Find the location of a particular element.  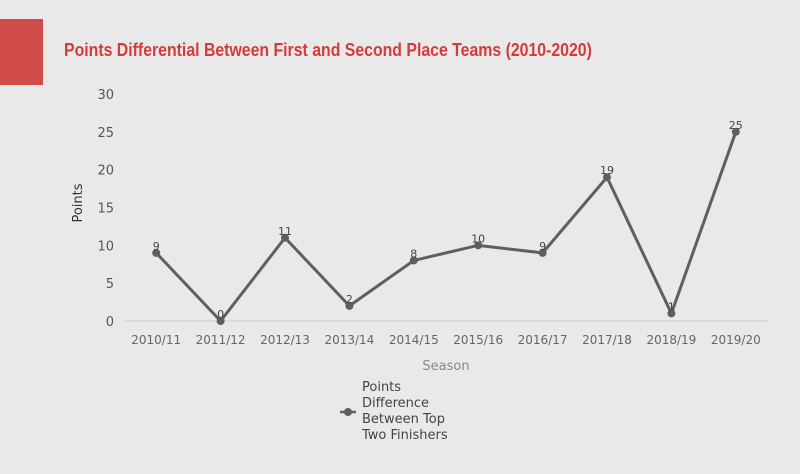

y-tick-label: 15 is located at coordinates (105, 209).